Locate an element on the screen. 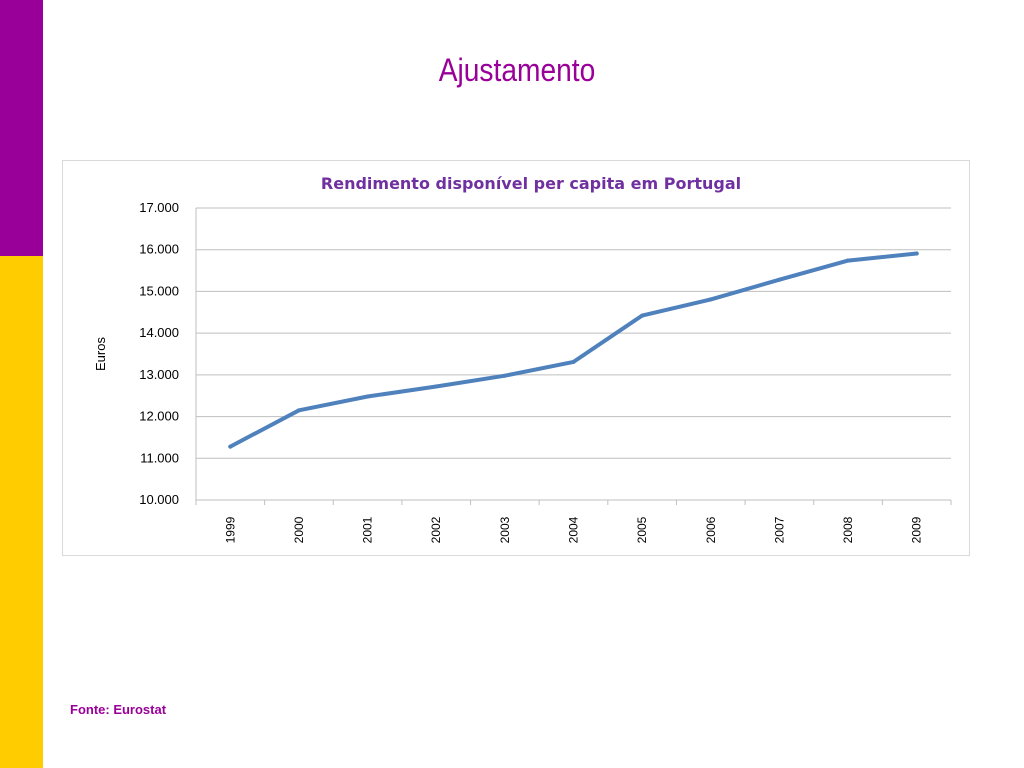 The width and height of the screenshot is (1024, 768). x-tick-label: 2001 is located at coordinates (368, 529).